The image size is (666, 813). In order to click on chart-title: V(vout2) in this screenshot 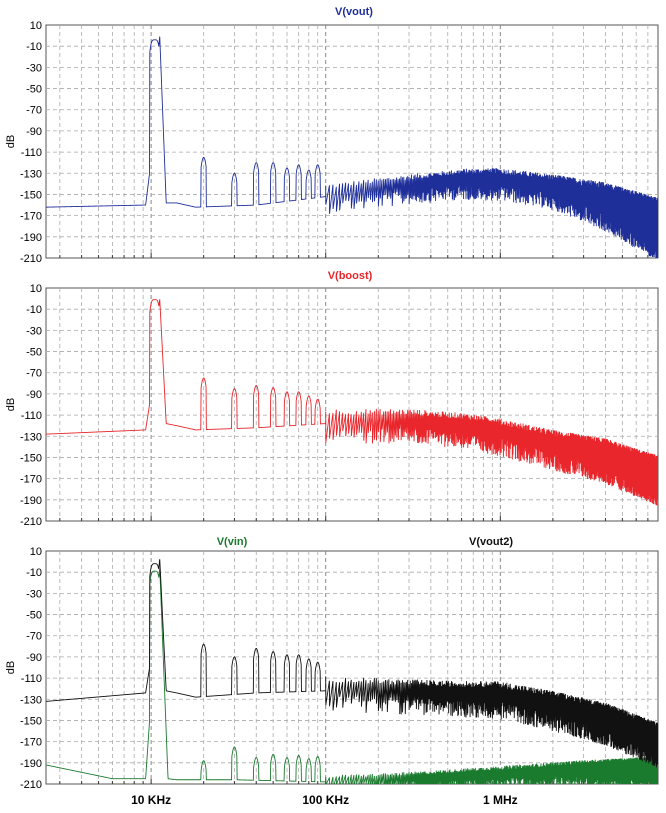, I will do `click(491, 542)`.